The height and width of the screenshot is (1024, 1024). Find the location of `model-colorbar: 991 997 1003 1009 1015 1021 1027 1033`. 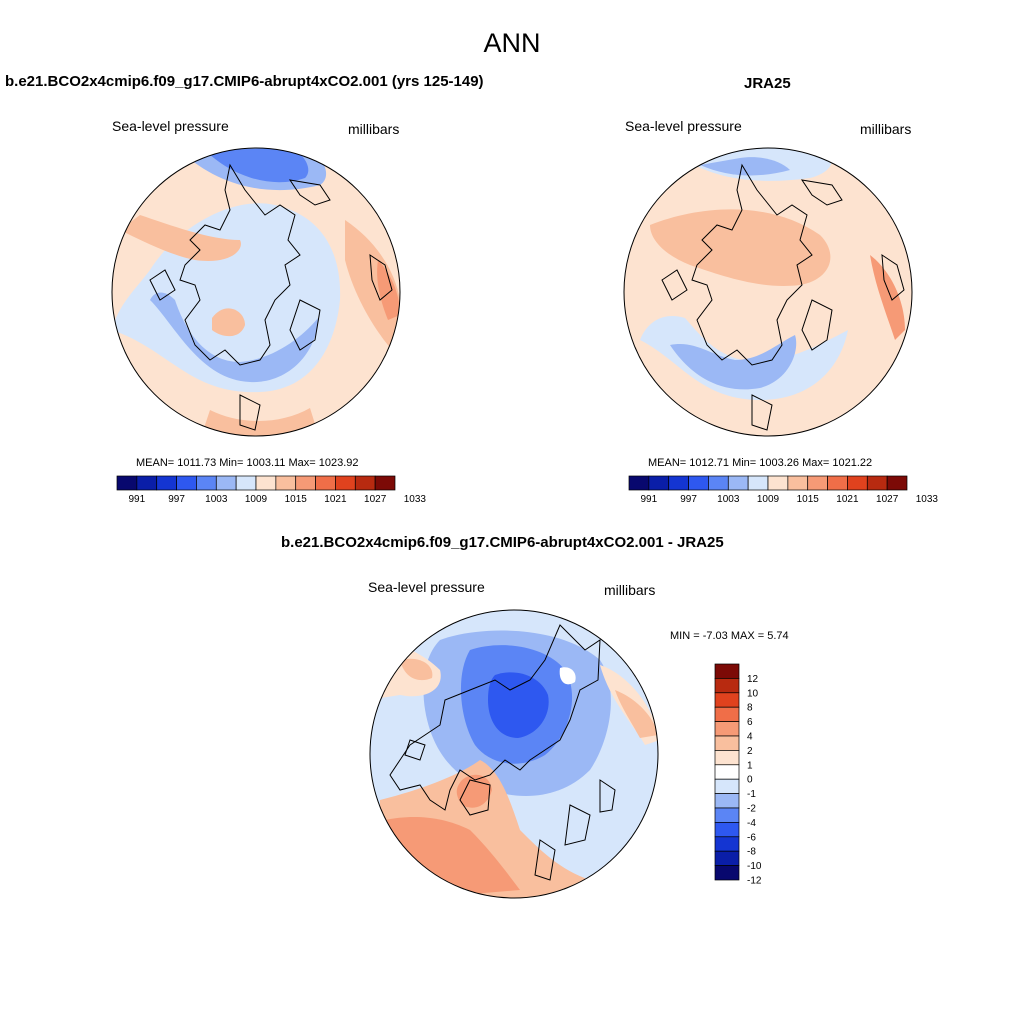

model-colorbar: 991 997 1003 1009 1015 1021 1027 1033 is located at coordinates (271, 490).